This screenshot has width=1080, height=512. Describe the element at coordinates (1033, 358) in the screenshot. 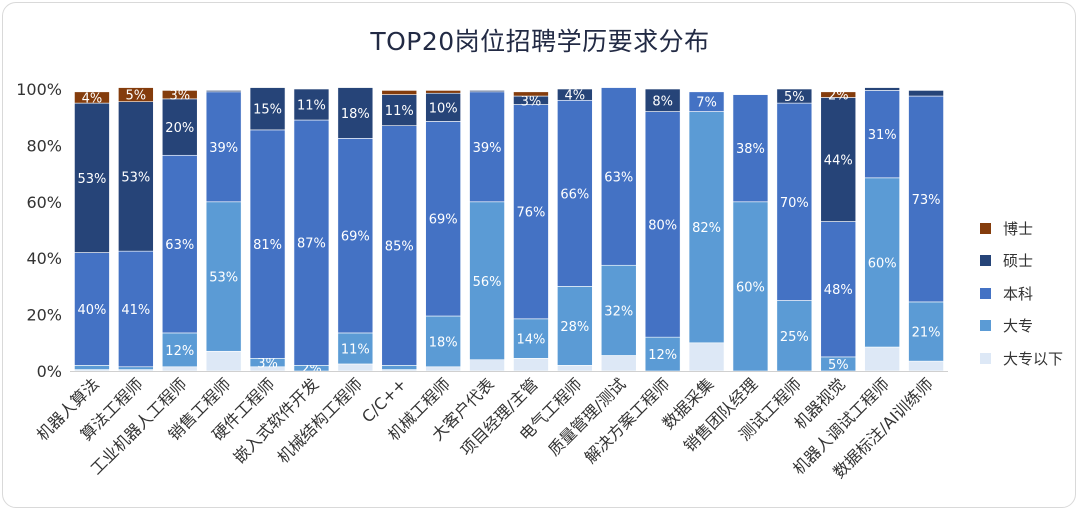

I see `legend-label: 大专以下` at that location.